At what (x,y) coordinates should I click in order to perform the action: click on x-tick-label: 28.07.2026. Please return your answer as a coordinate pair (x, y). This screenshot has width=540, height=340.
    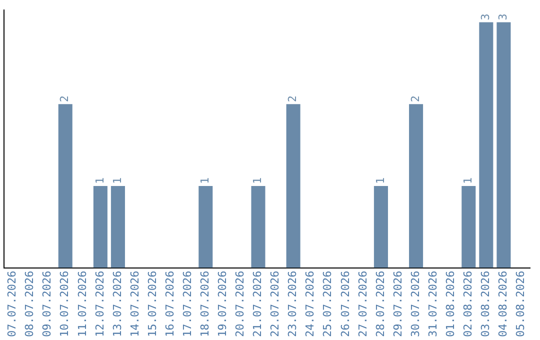
    Looking at the image, I should click on (380, 304).